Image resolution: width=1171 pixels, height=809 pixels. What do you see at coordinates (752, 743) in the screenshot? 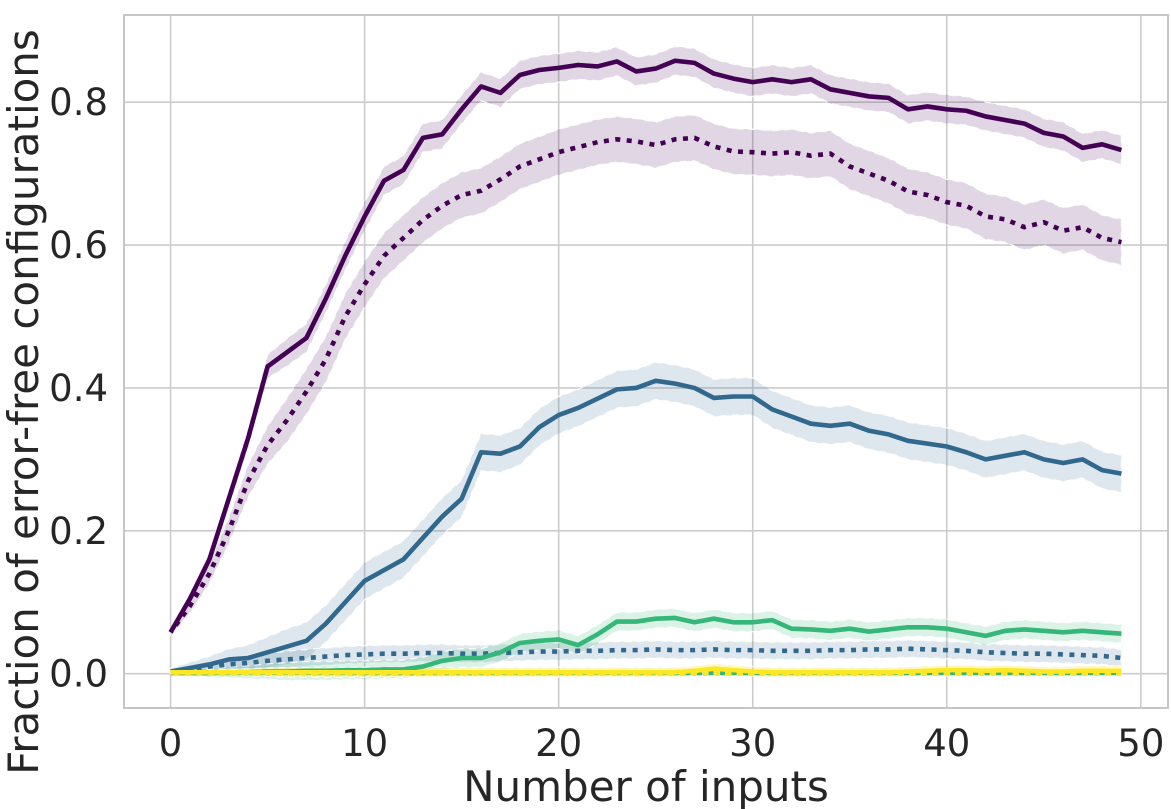
I see `x-tick-label: 30` at bounding box center [752, 743].